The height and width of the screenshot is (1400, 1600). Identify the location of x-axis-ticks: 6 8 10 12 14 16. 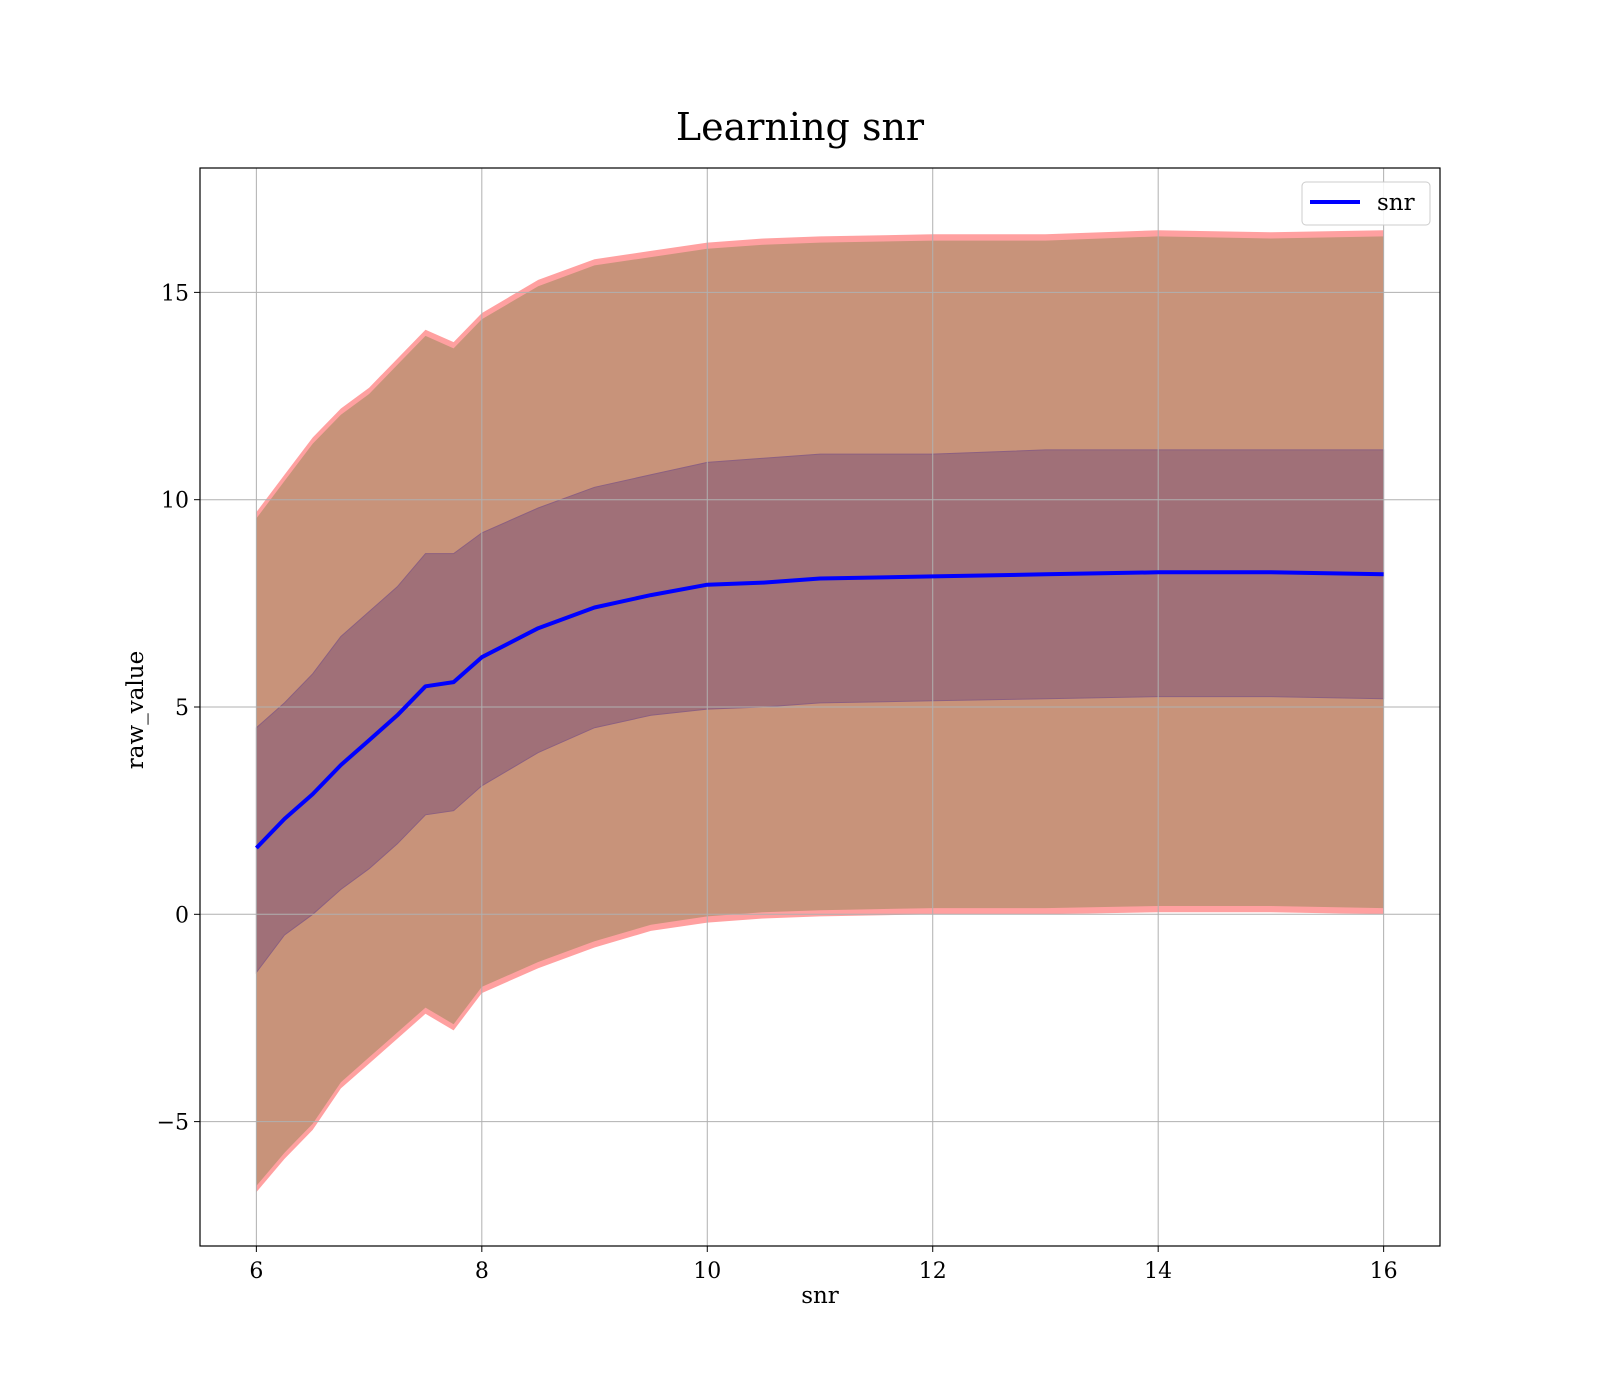
(823, 1265).